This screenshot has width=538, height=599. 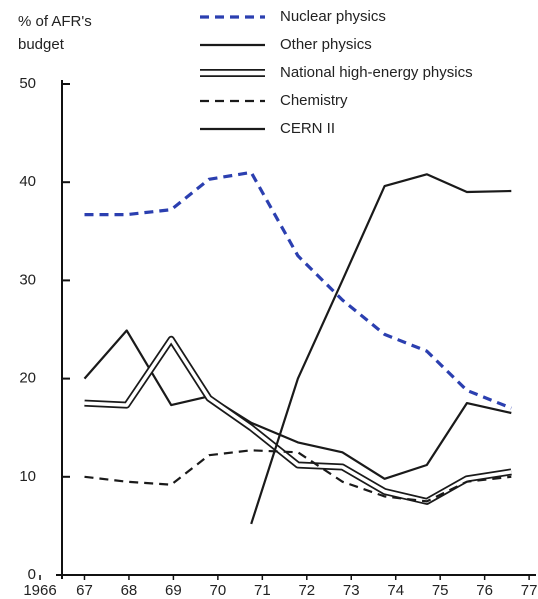 I want to click on x-tick-label: 73, so click(x=351, y=590).